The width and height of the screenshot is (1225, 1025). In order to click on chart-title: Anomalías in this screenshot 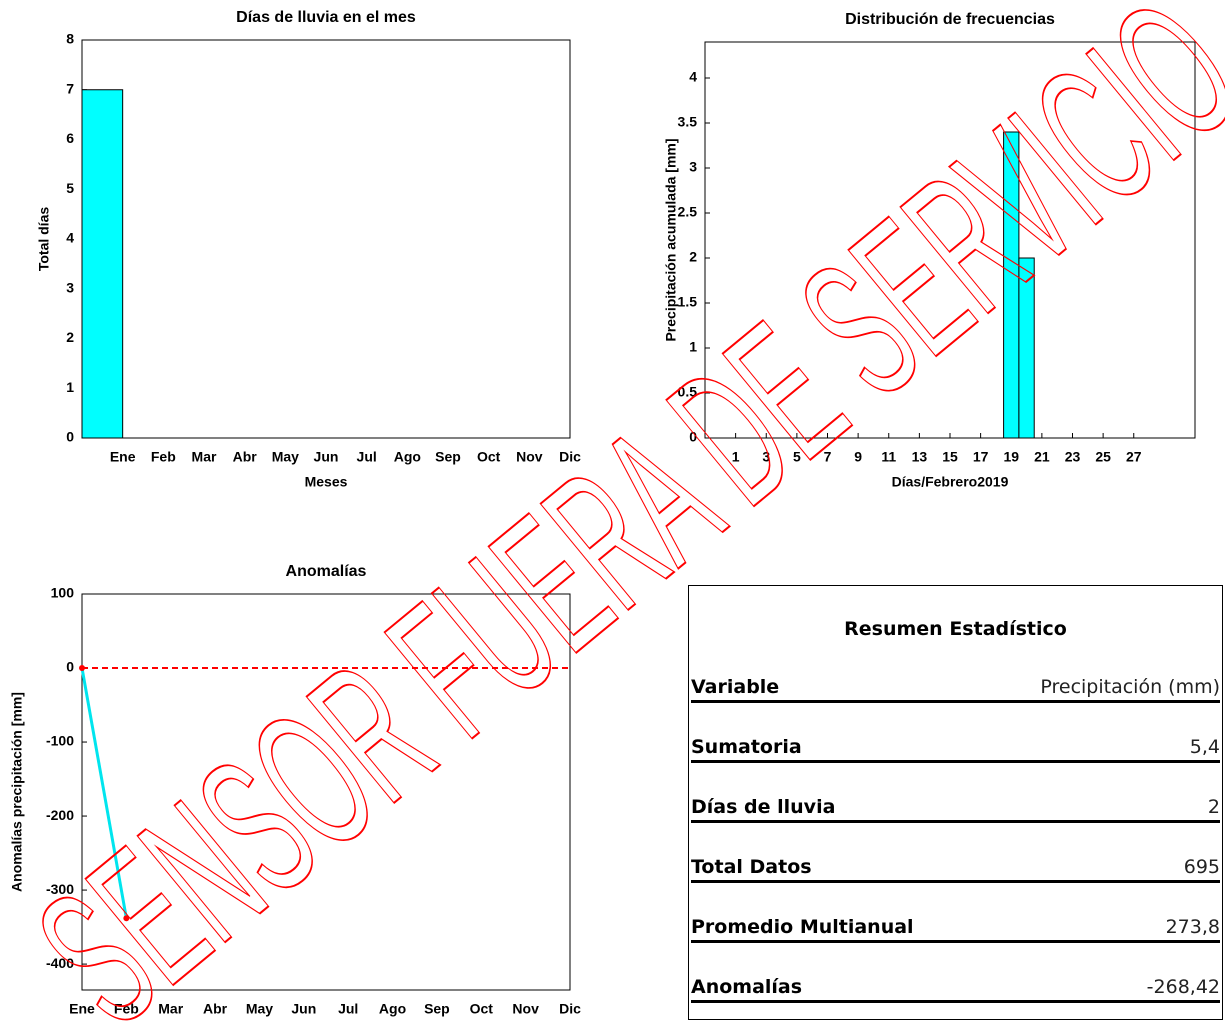, I will do `click(326, 571)`.